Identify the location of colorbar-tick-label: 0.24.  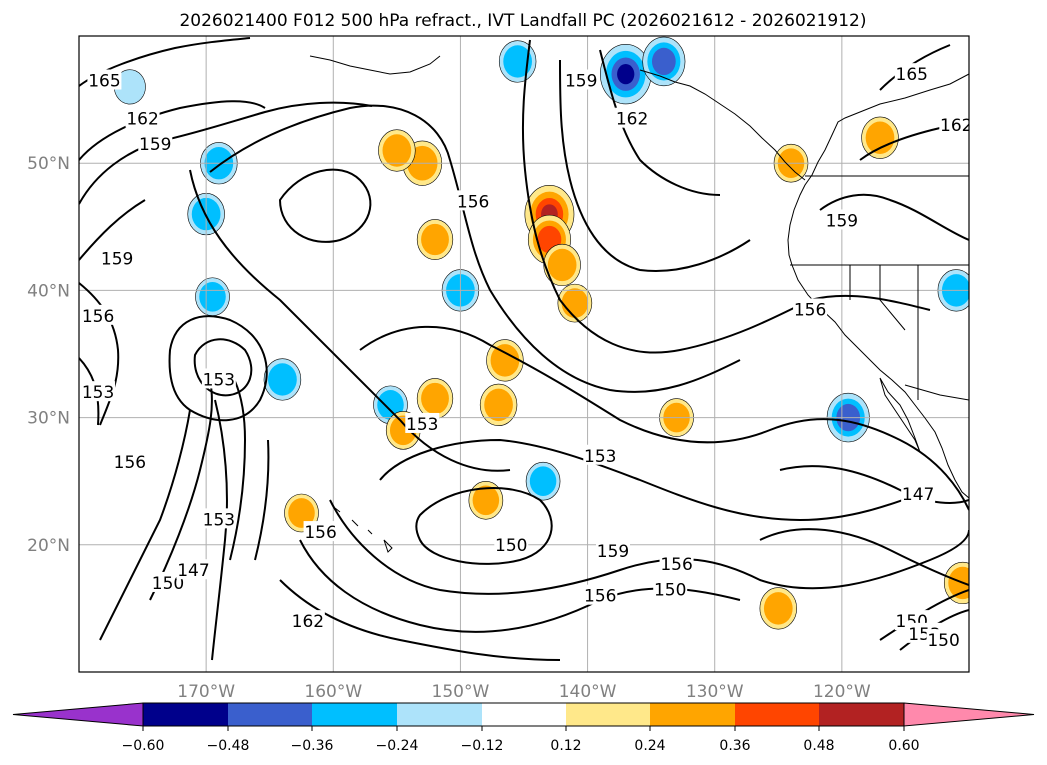
(649, 746).